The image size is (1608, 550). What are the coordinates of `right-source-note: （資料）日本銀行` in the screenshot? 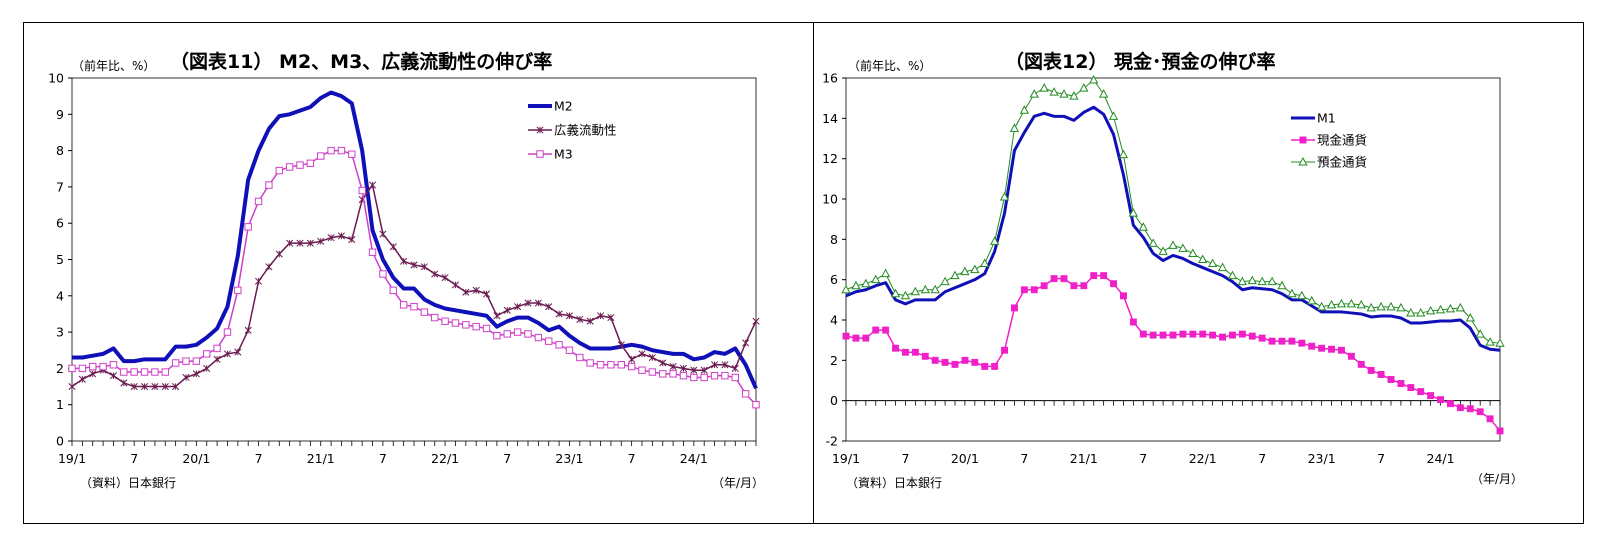 It's located at (894, 483).